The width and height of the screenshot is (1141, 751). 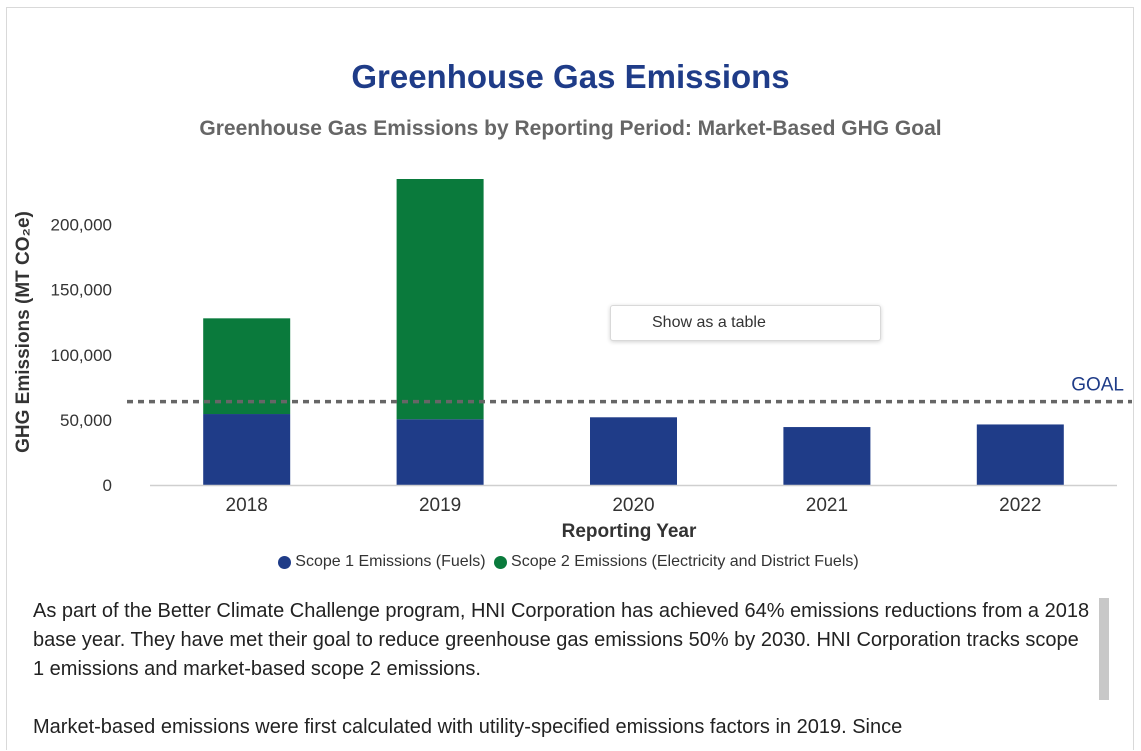 I want to click on x-tick-label-2022: 2022, so click(x=1020, y=505).